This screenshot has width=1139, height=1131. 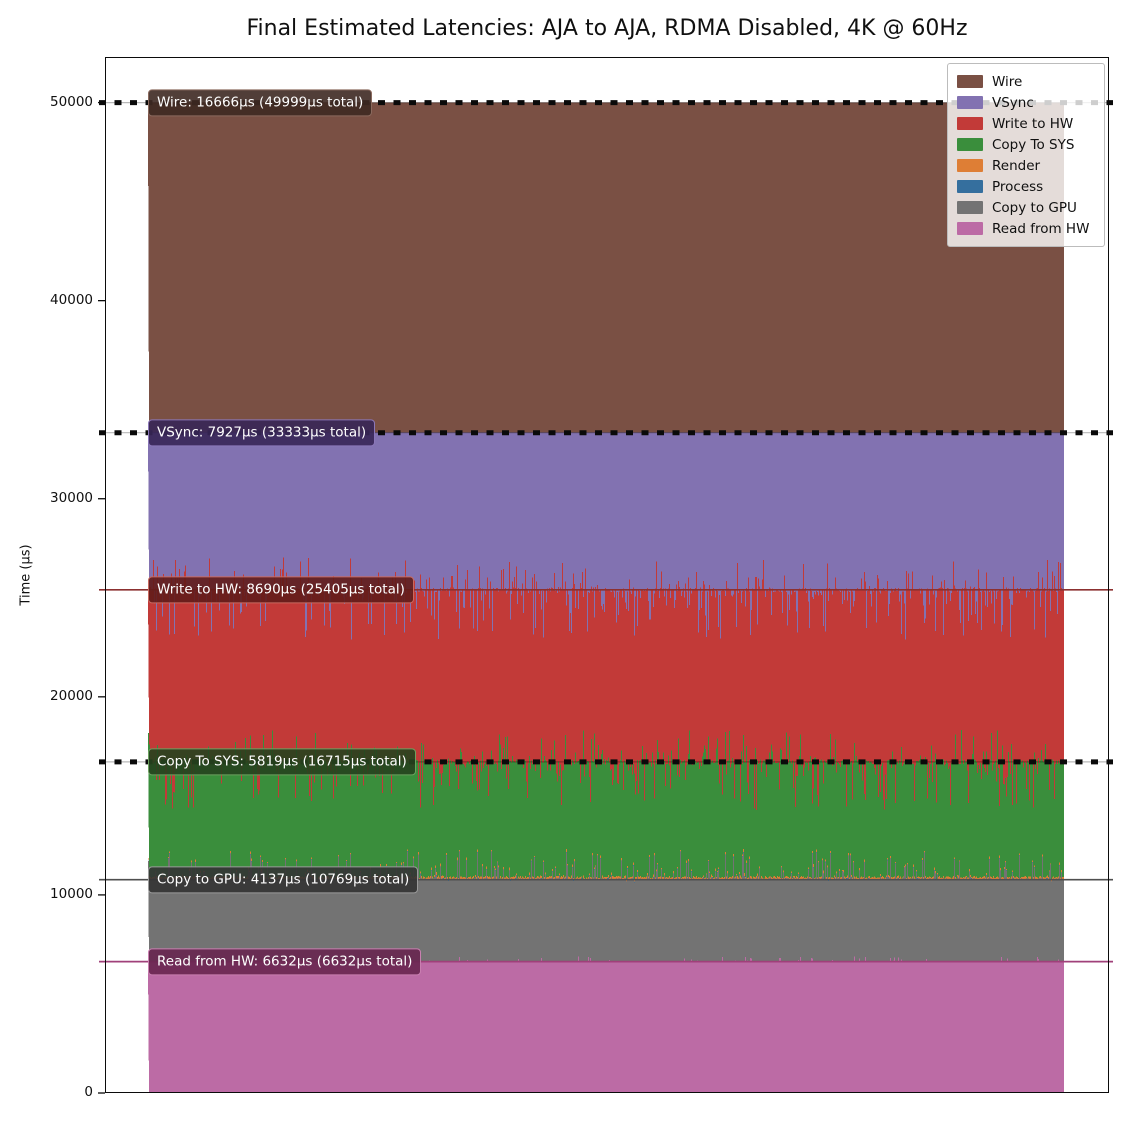 I want to click on legend-label-copy-to-gpu: Copy to GPU, so click(x=1034, y=207).